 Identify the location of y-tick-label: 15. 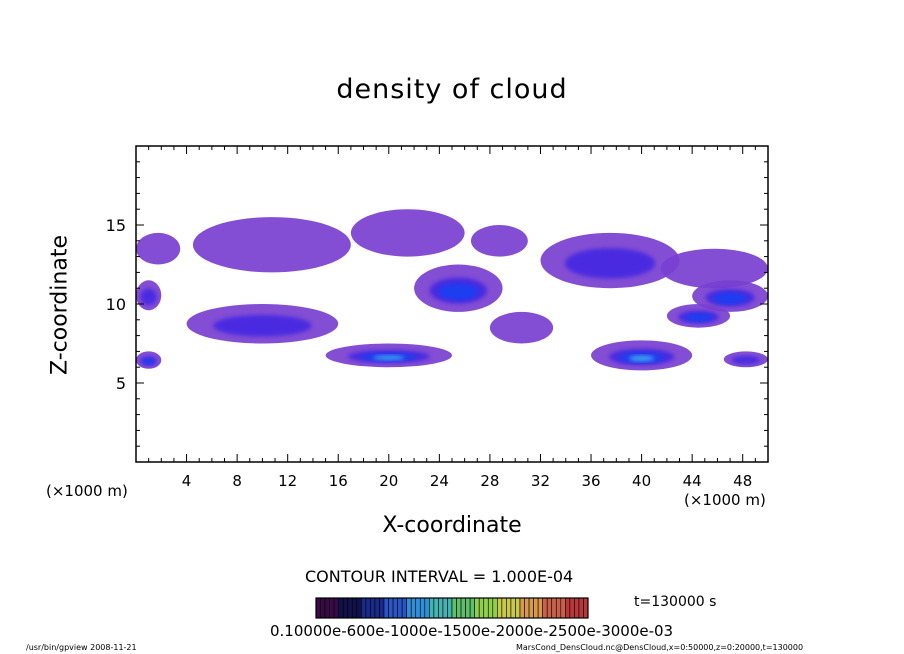
(116, 225).